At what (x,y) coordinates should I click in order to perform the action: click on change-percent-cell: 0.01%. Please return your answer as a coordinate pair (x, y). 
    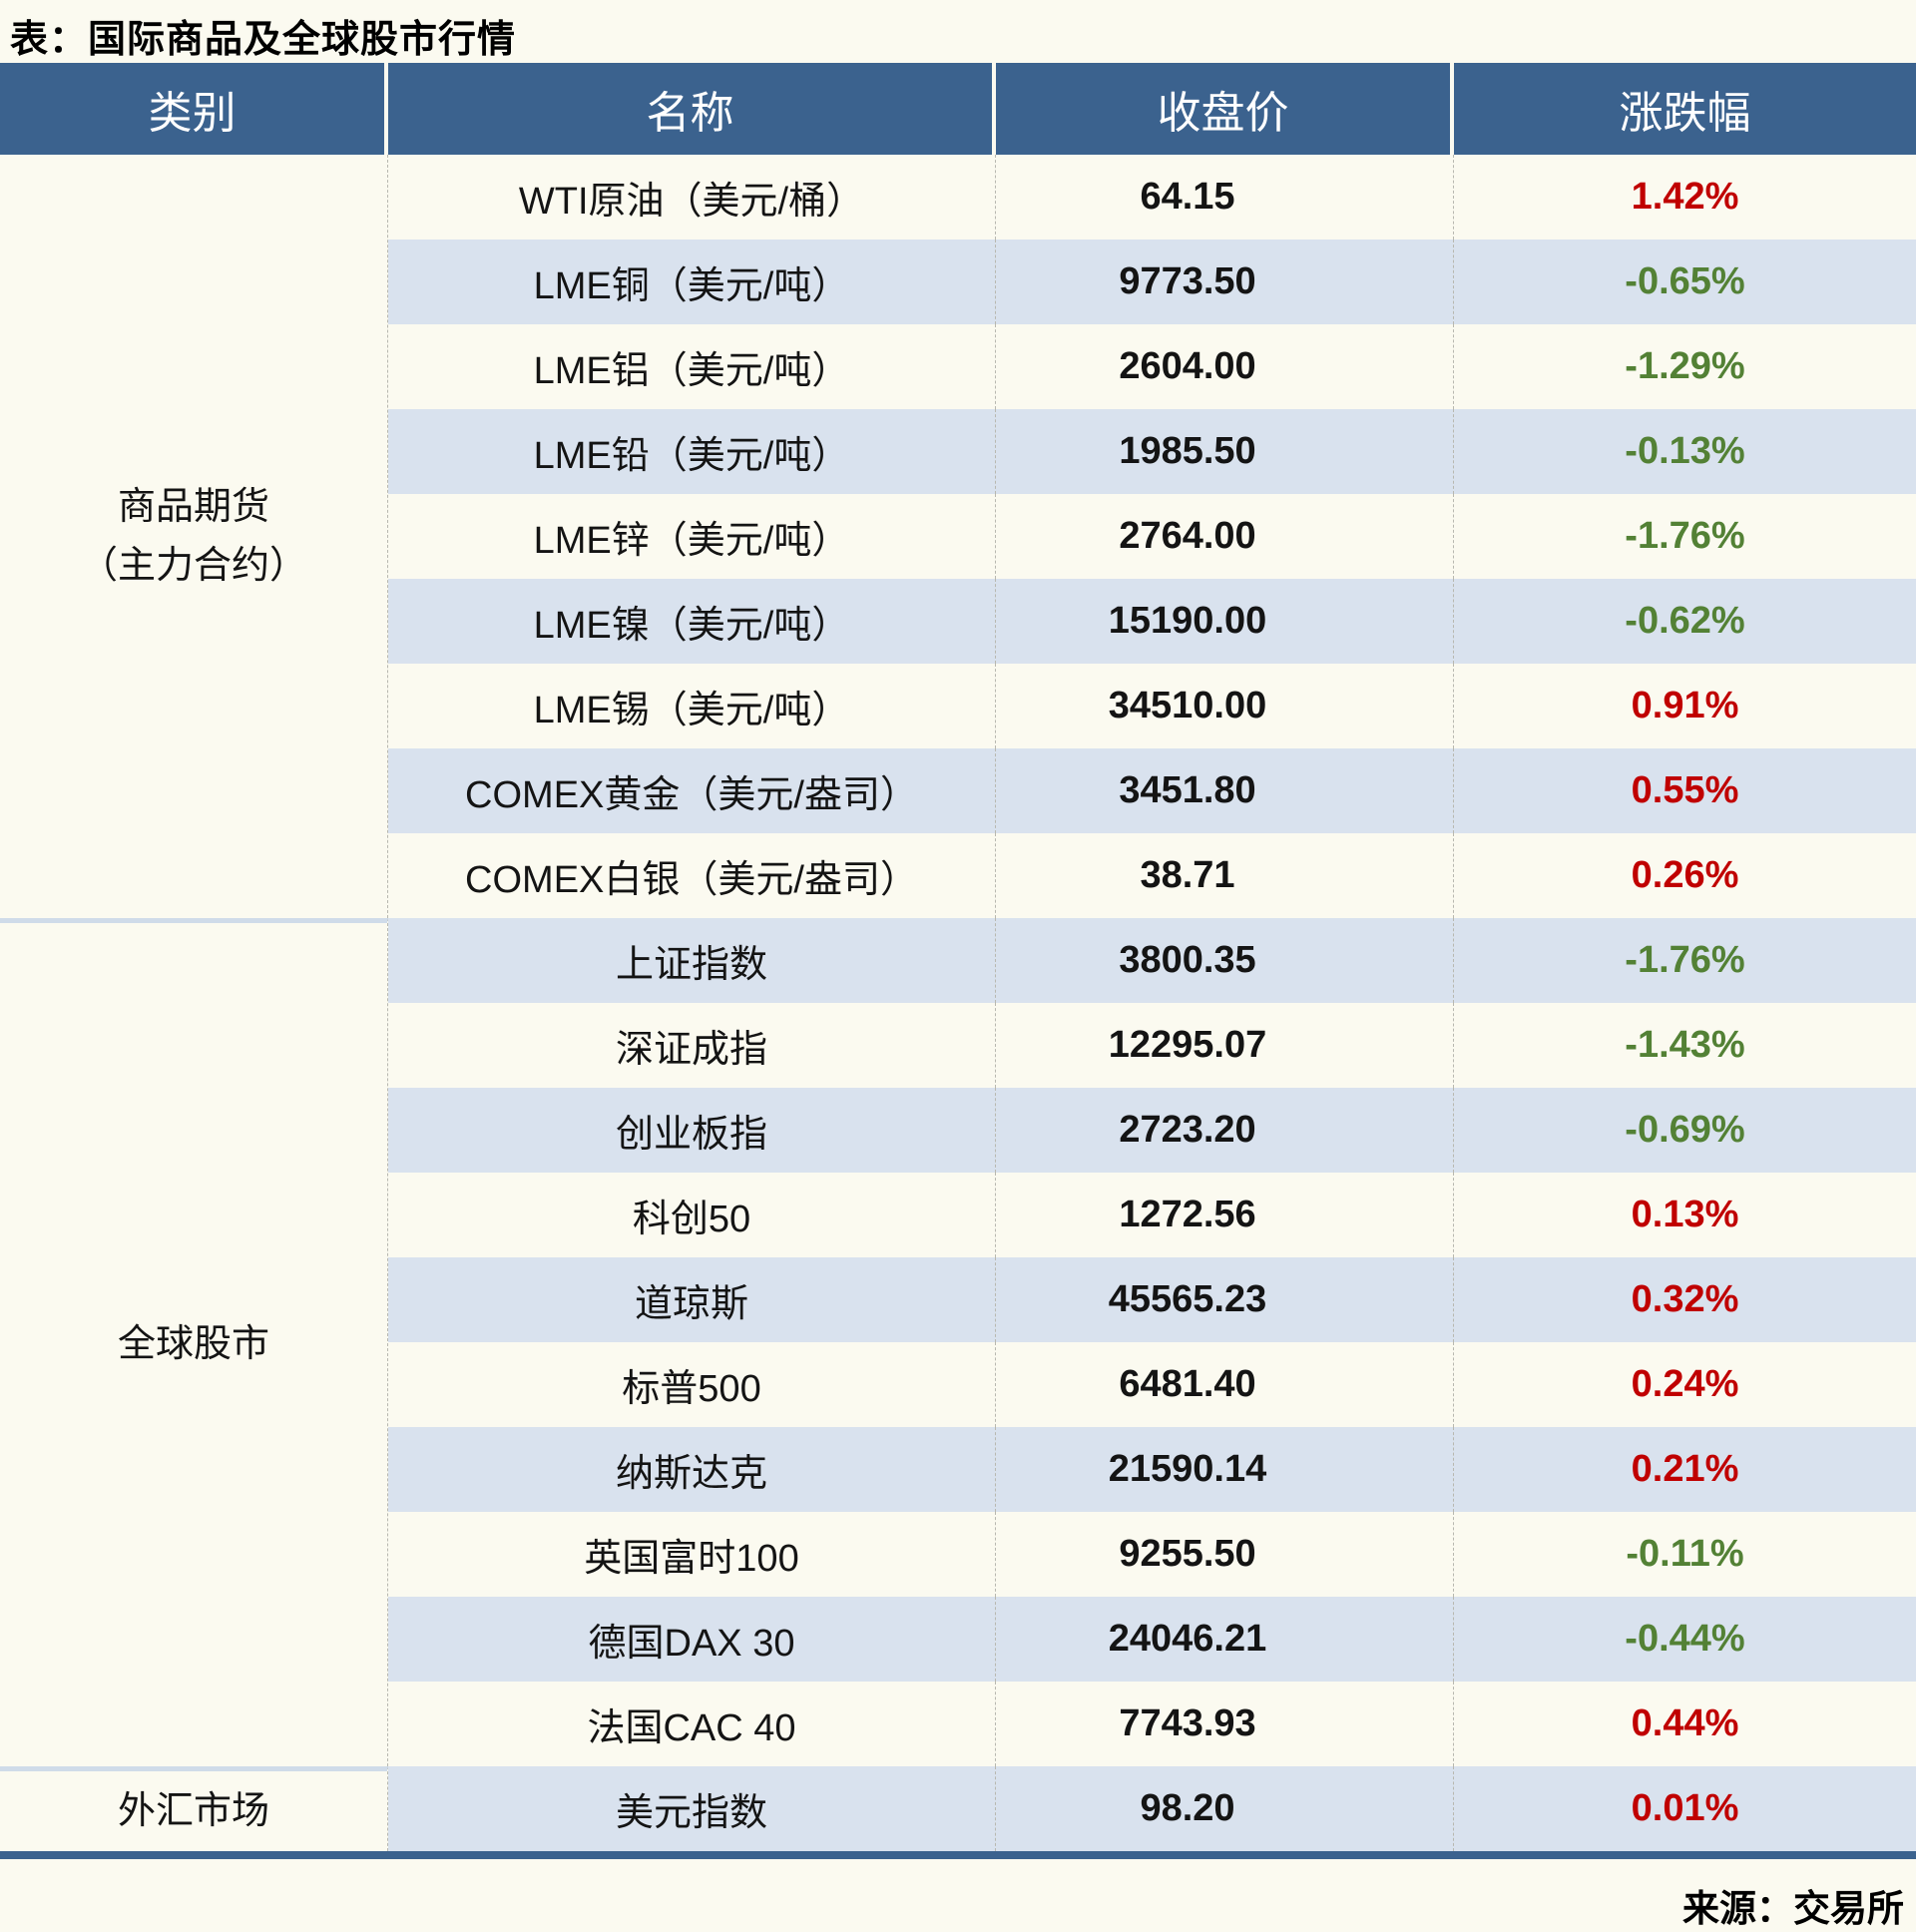
    Looking at the image, I should click on (1685, 1808).